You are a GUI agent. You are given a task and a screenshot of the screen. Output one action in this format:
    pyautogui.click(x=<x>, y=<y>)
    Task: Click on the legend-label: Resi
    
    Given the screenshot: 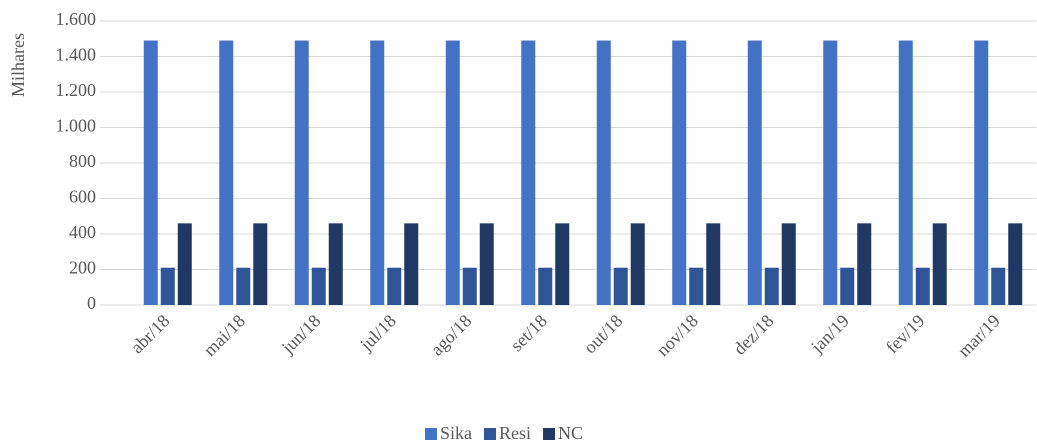 What is the action you would take?
    pyautogui.click(x=515, y=433)
    